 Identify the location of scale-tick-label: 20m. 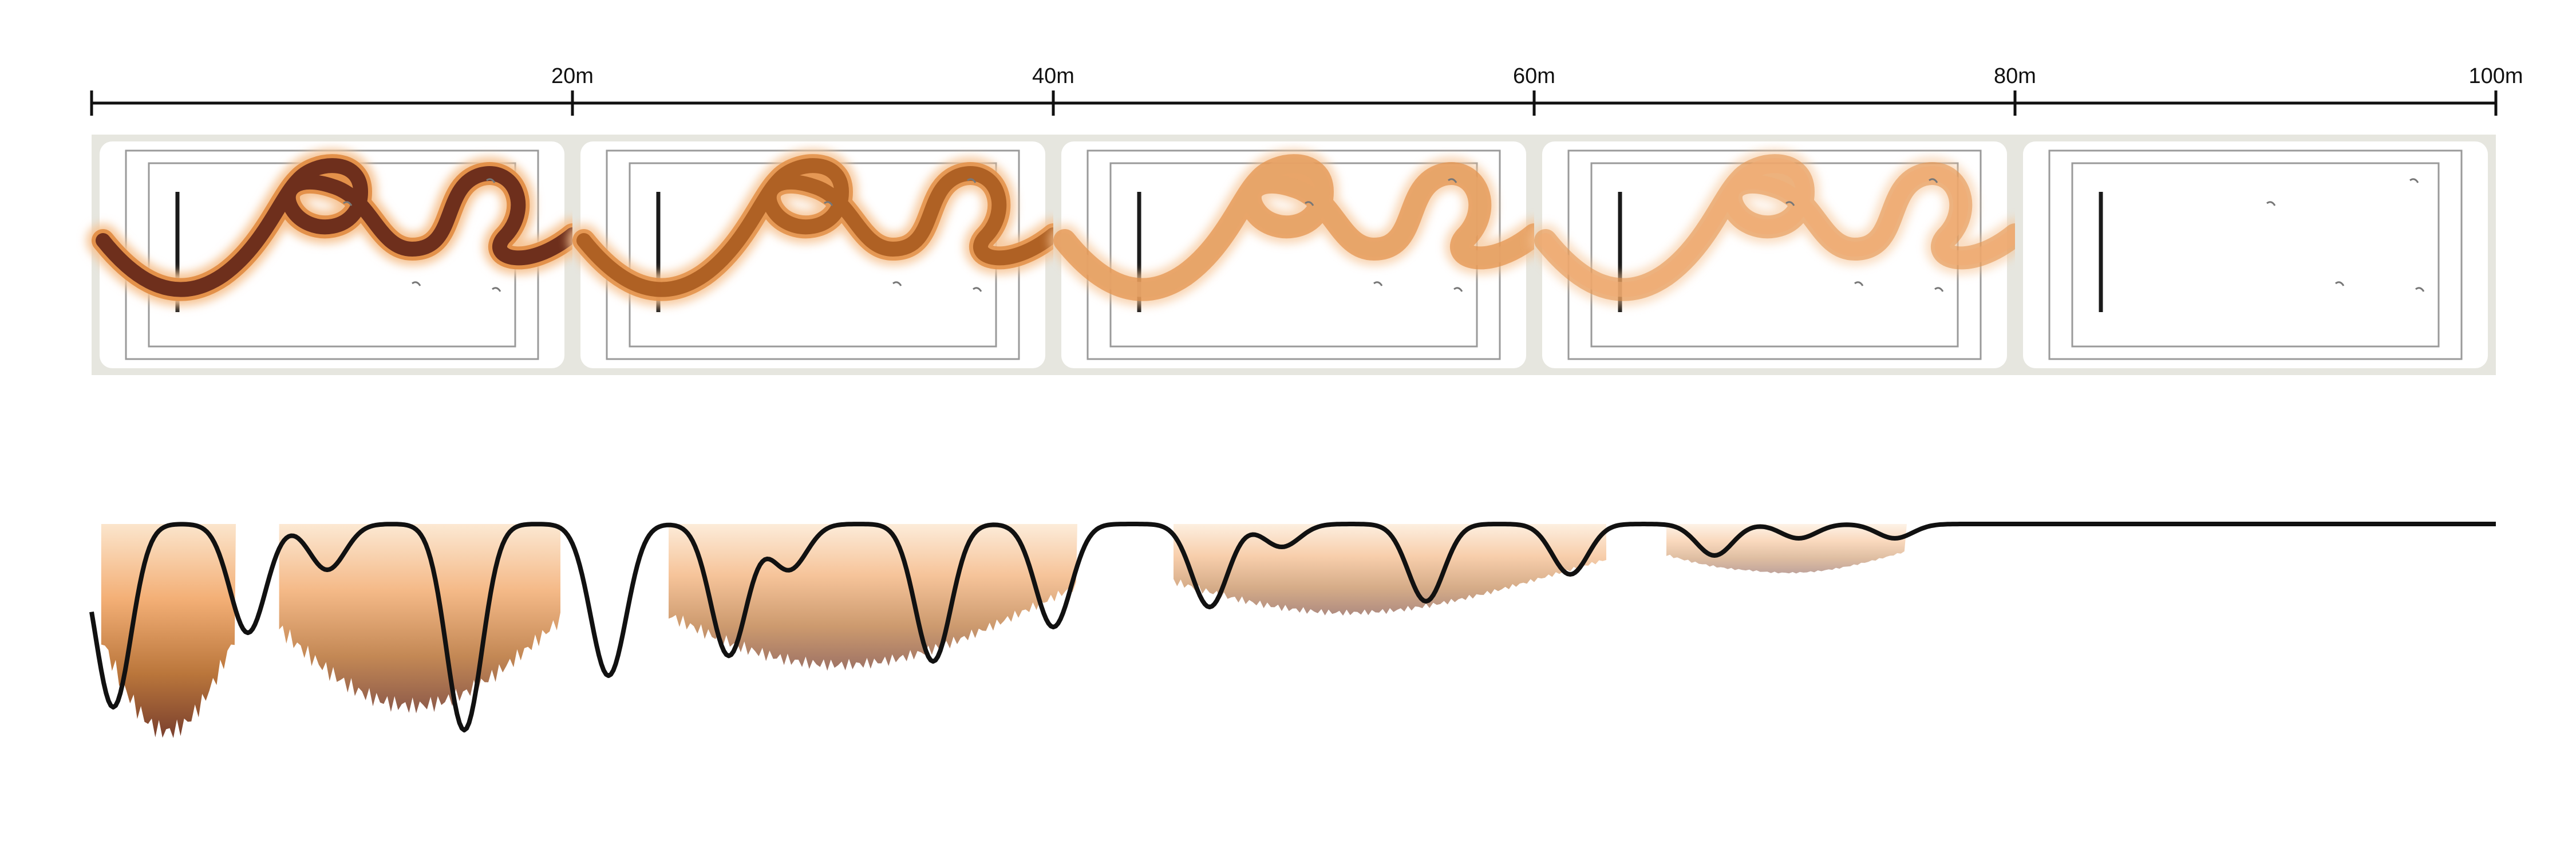
(572, 76).